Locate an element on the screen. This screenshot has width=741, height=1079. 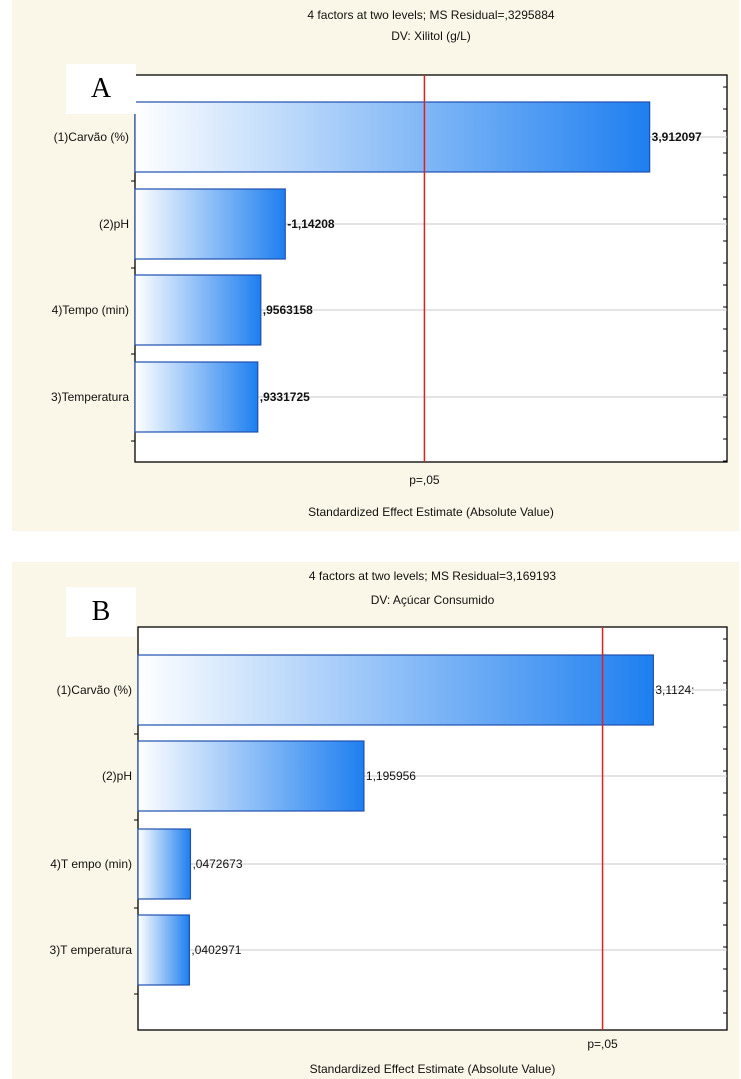
category-label: 3)Temperatura is located at coordinates (90, 397).